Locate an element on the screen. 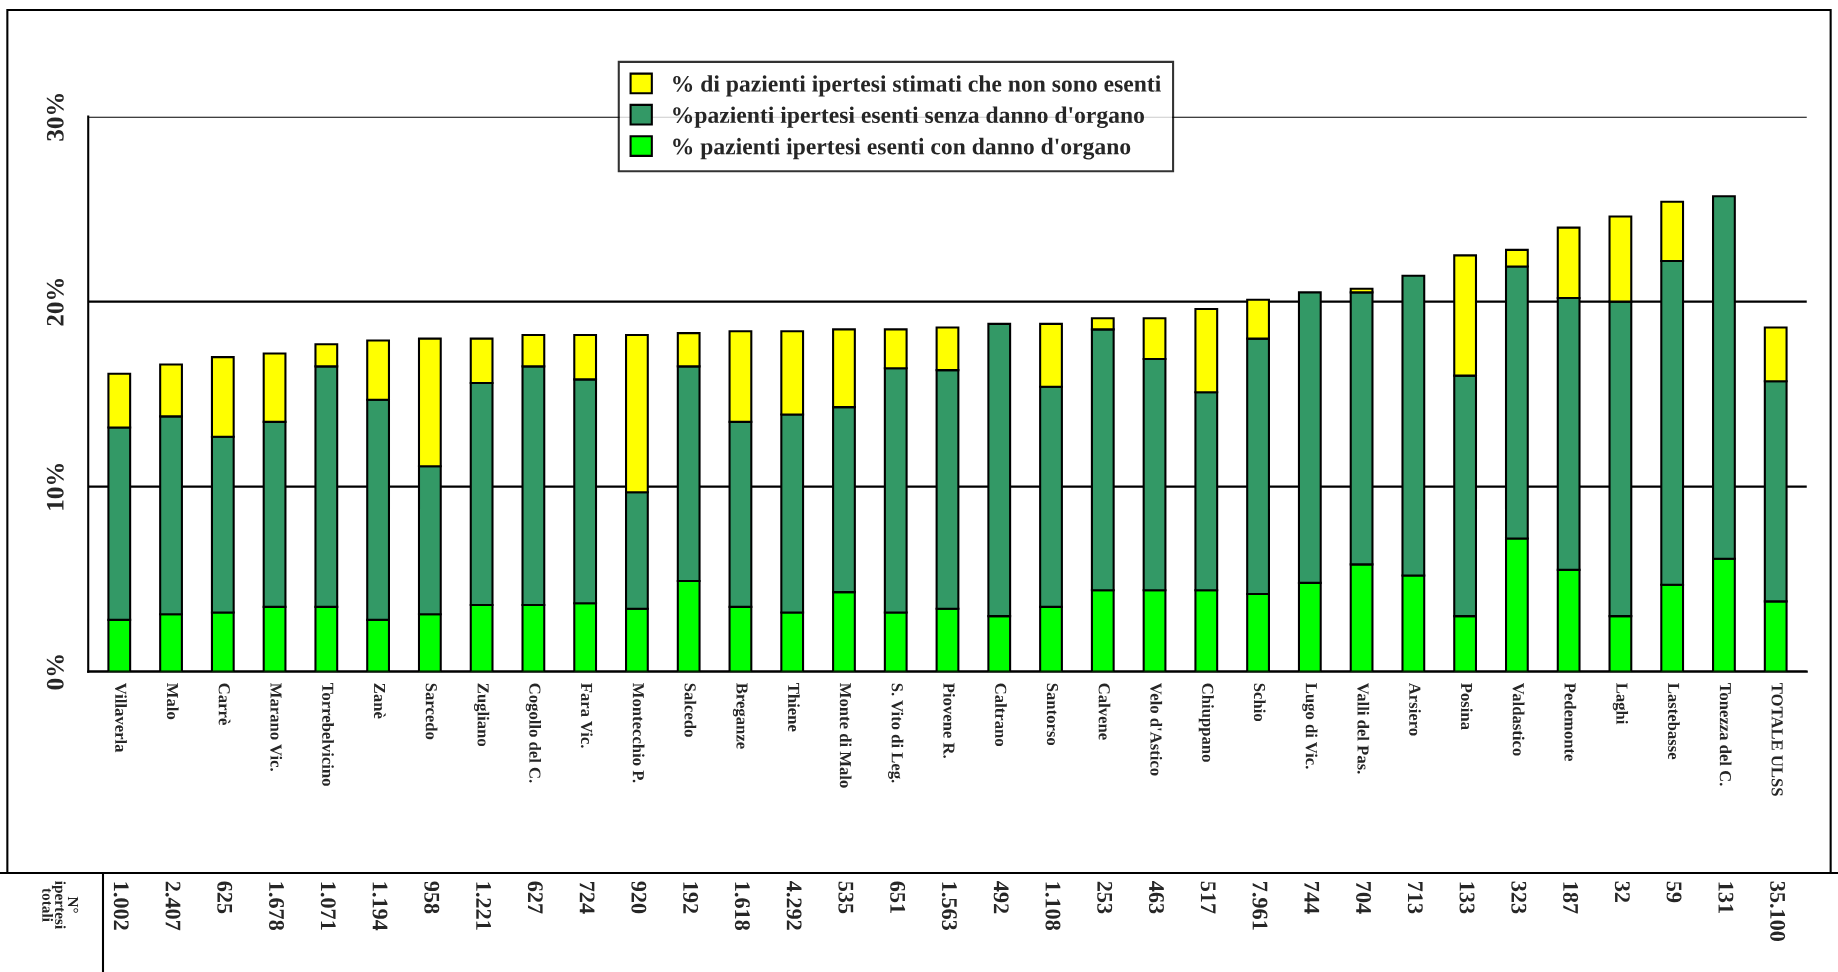  x-tick-label: Schio is located at coordinates (1259, 702).